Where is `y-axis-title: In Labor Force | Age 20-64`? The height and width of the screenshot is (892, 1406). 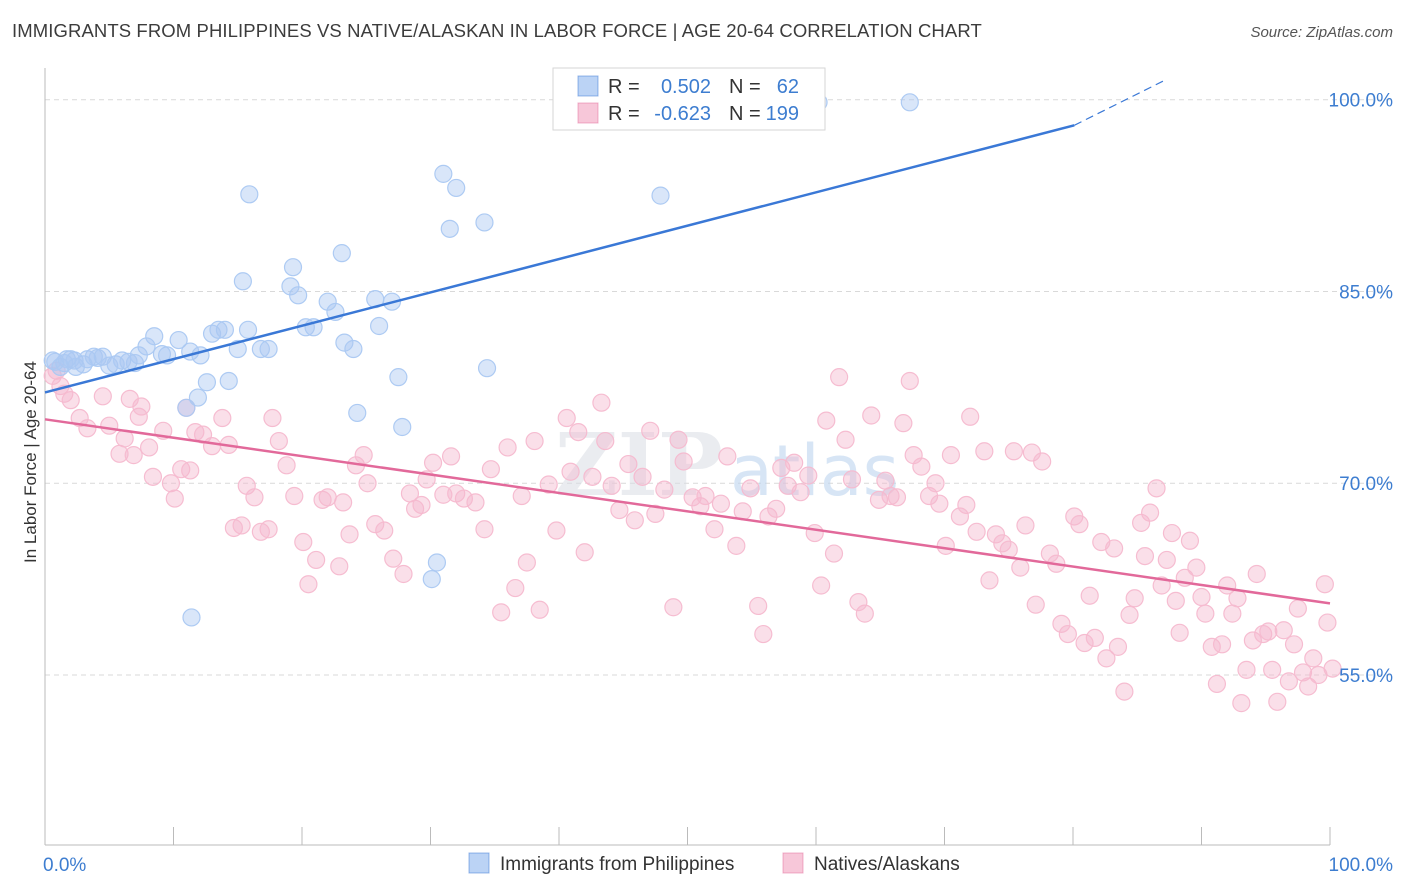
y-axis-title: In Labor Force | Age 20-64 is located at coordinates (30, 462).